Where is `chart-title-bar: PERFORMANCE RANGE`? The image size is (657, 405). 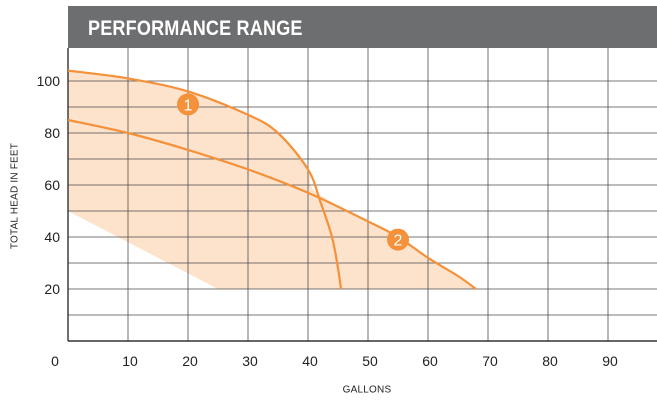
chart-title-bar: PERFORMANCE RANGE is located at coordinates (362, 27).